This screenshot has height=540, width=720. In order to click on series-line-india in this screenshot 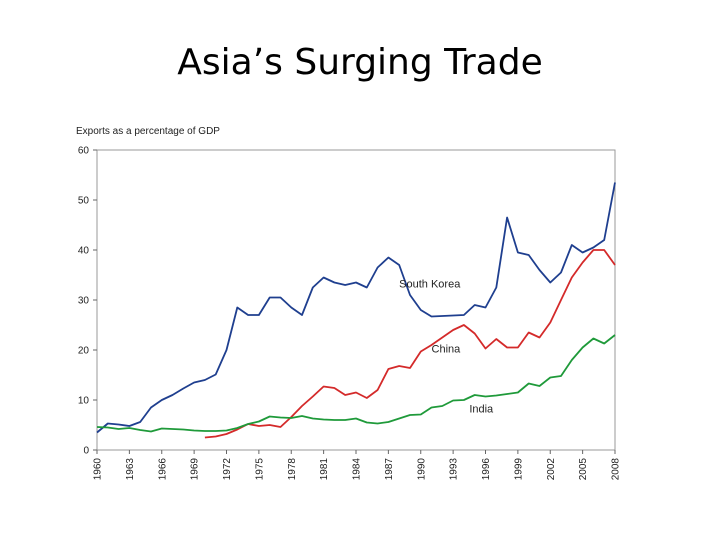, I will do `click(356, 383)`.